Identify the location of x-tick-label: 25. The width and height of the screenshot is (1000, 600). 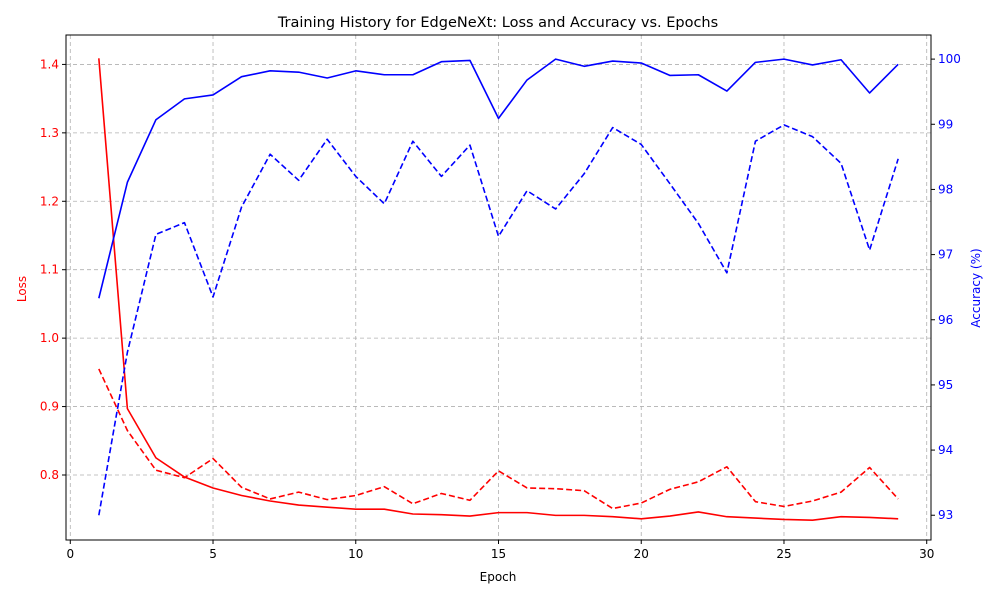
(783, 554).